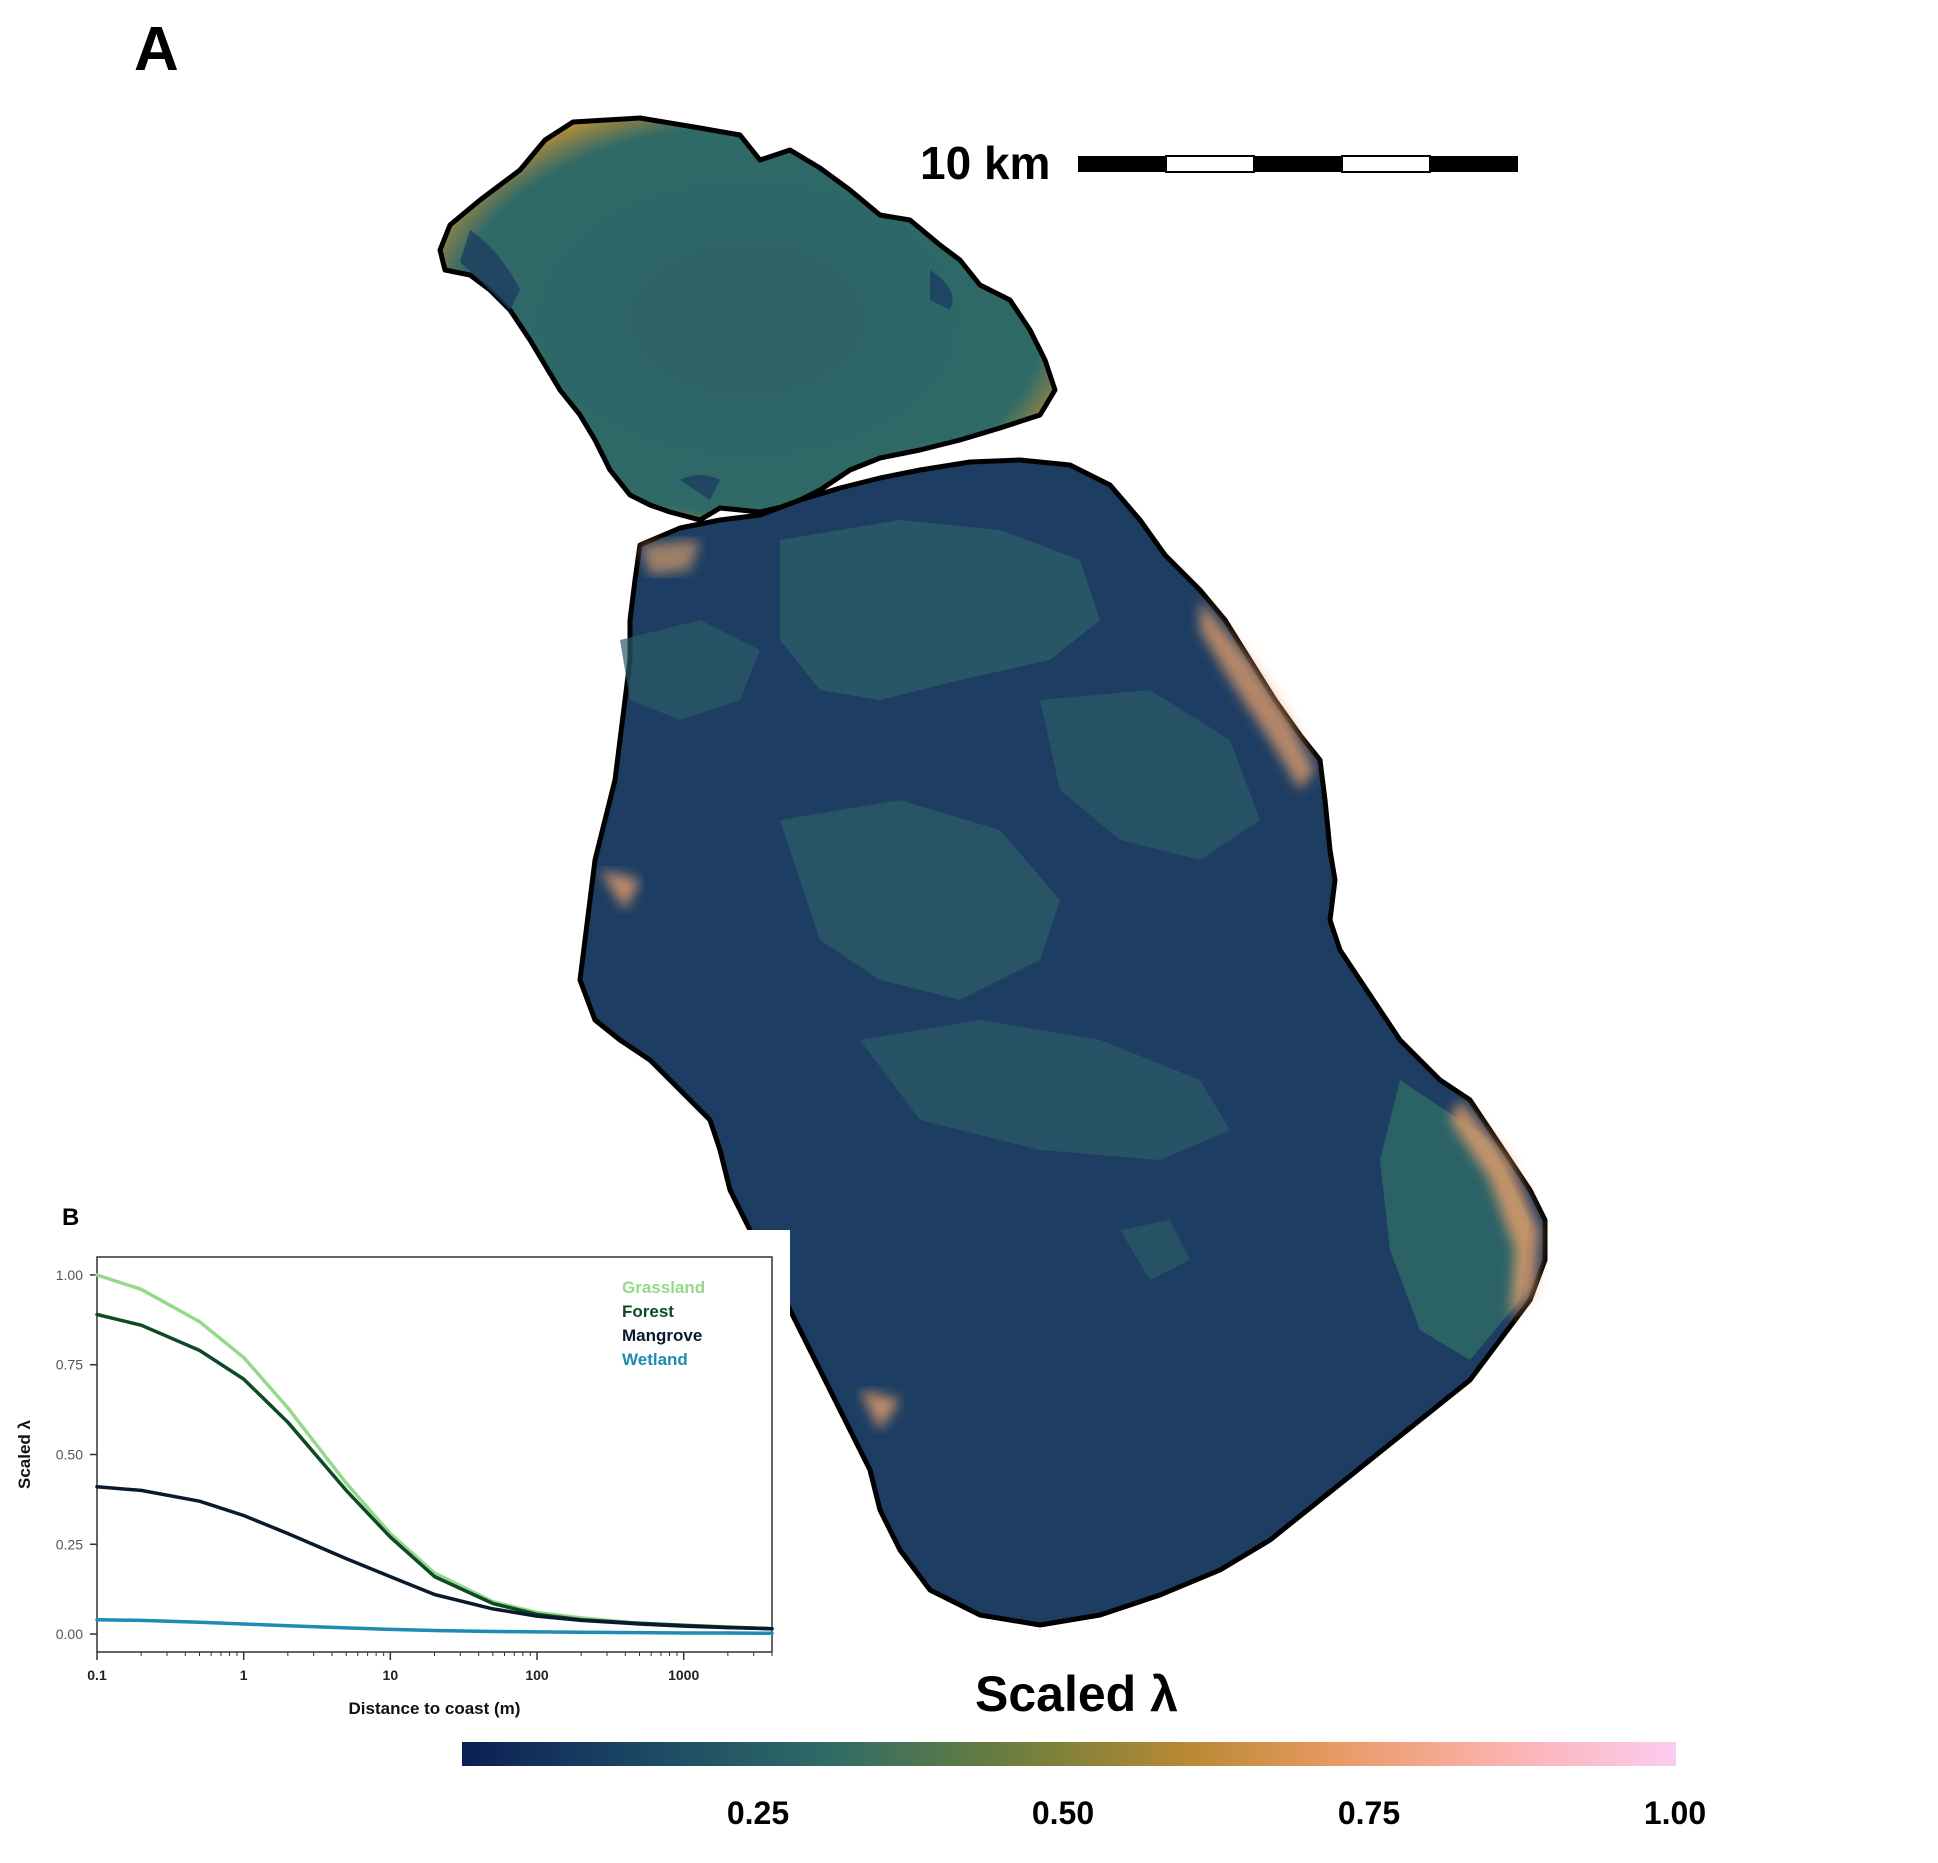 This screenshot has width=1938, height=1863. I want to click on series-line-wetland, so click(434, 1626).